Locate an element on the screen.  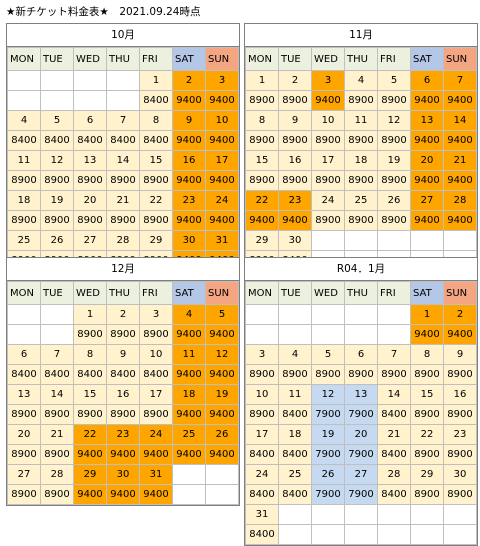
date-cell: 3 is located at coordinates (222, 81).